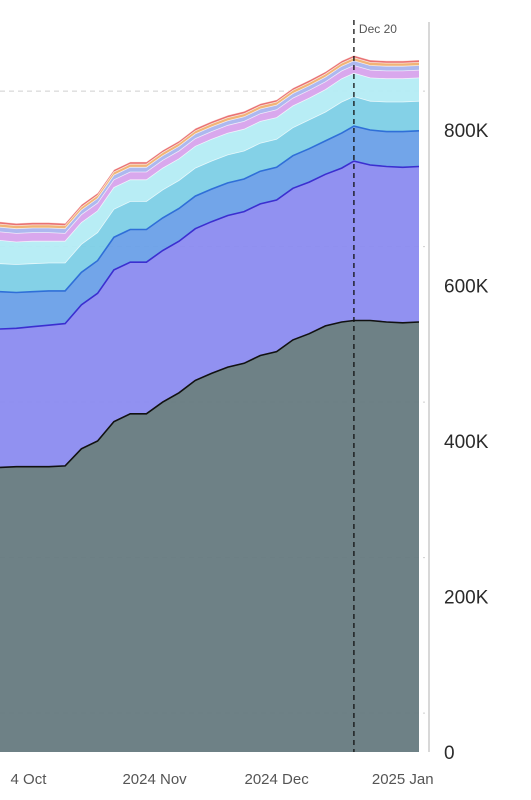 Image resolution: width=531 pixels, height=800 pixels. Describe the element at coordinates (222, 779) in the screenshot. I see `x-axis-ticks: 4 Oct 2024 Nov 2024 Dec 2025 Jan` at that location.